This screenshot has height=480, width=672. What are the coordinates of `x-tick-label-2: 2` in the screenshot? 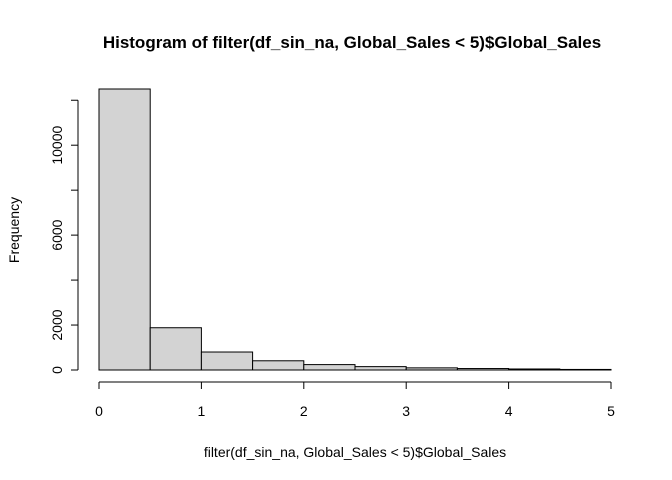 It's located at (304, 411).